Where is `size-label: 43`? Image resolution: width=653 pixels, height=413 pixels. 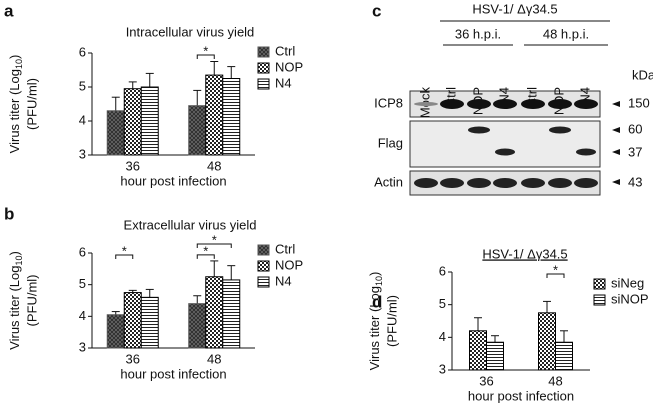
size-label: 43 is located at coordinates (635, 181).